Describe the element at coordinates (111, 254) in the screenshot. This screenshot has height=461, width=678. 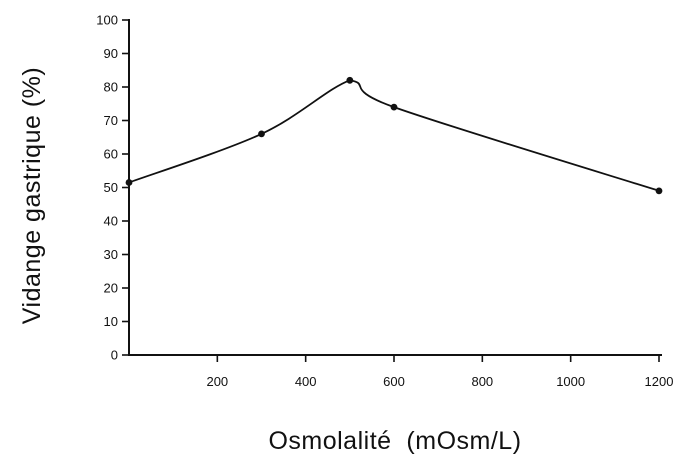
I see `y-tick-label: 30` at that location.